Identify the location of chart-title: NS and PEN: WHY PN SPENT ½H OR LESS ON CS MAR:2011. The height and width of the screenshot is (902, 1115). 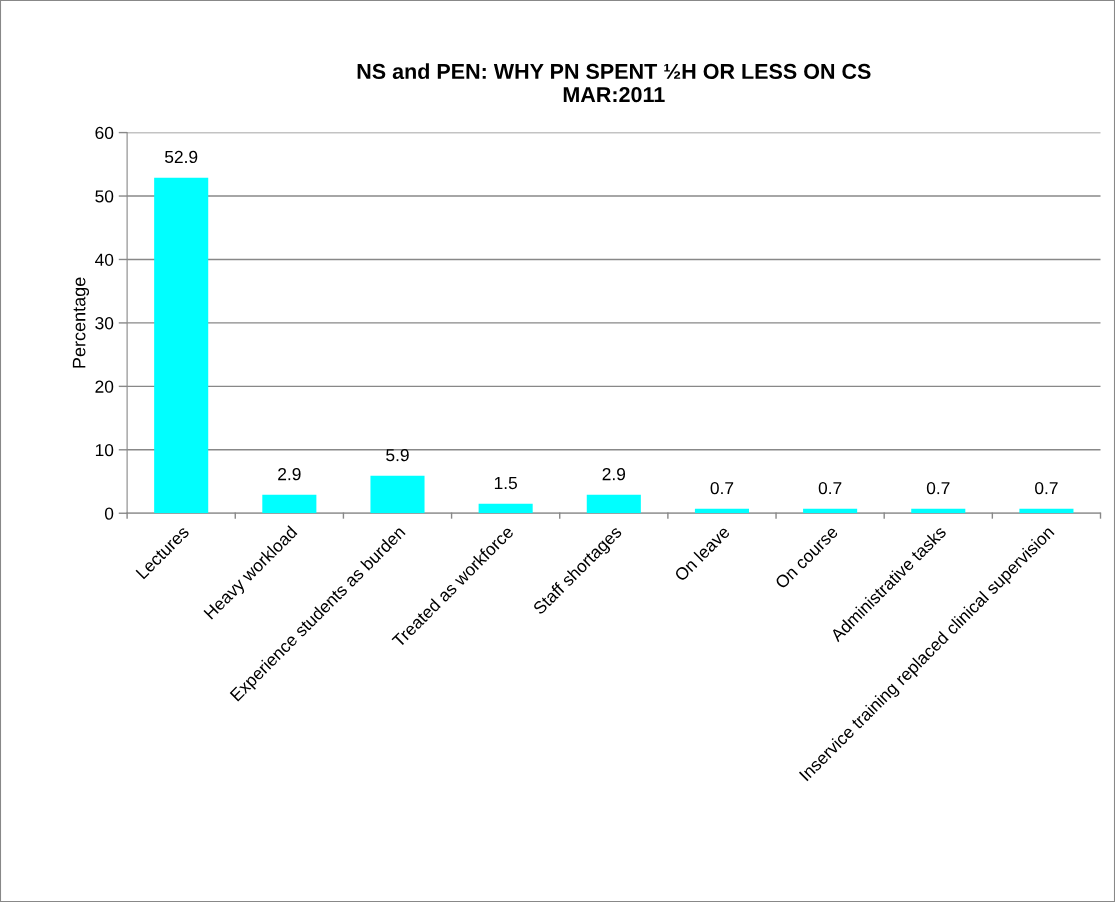
(614, 83).